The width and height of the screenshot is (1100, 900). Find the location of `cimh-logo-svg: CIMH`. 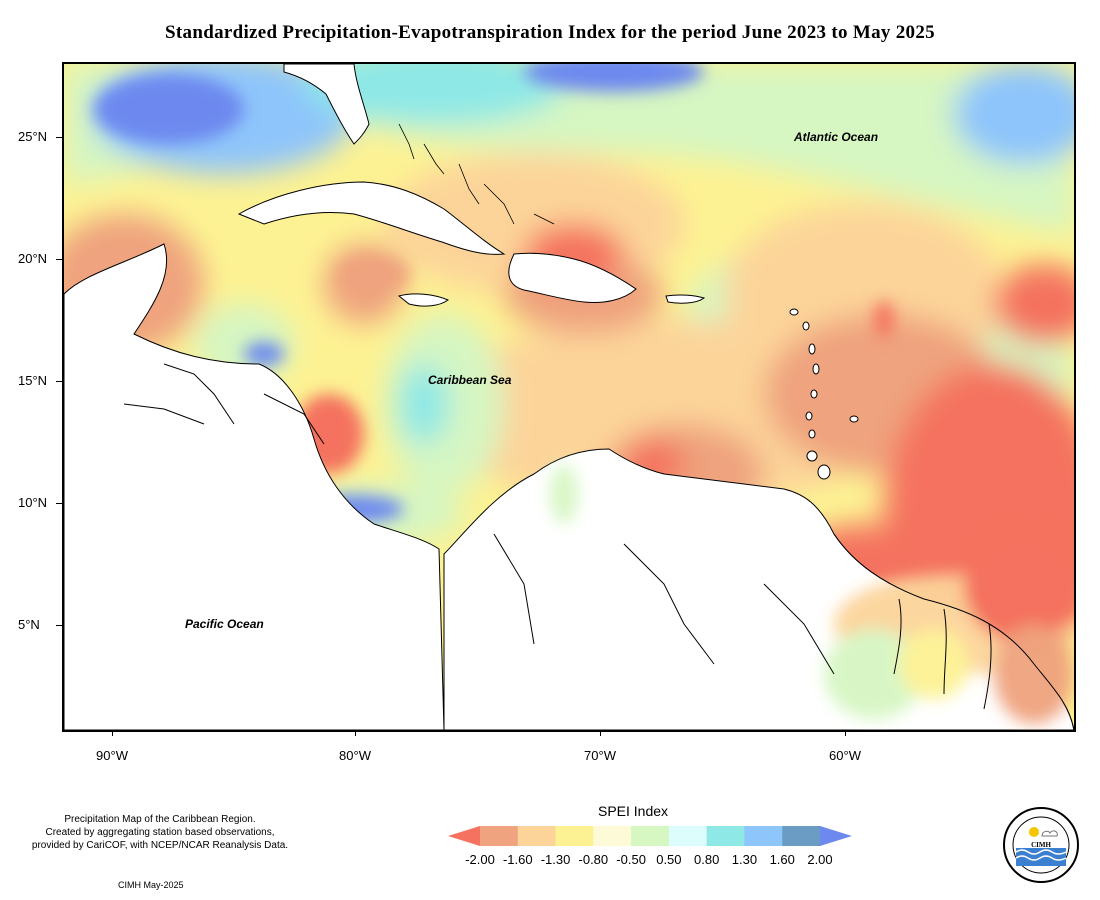

cimh-logo-svg: CIMH is located at coordinates (1041, 845).